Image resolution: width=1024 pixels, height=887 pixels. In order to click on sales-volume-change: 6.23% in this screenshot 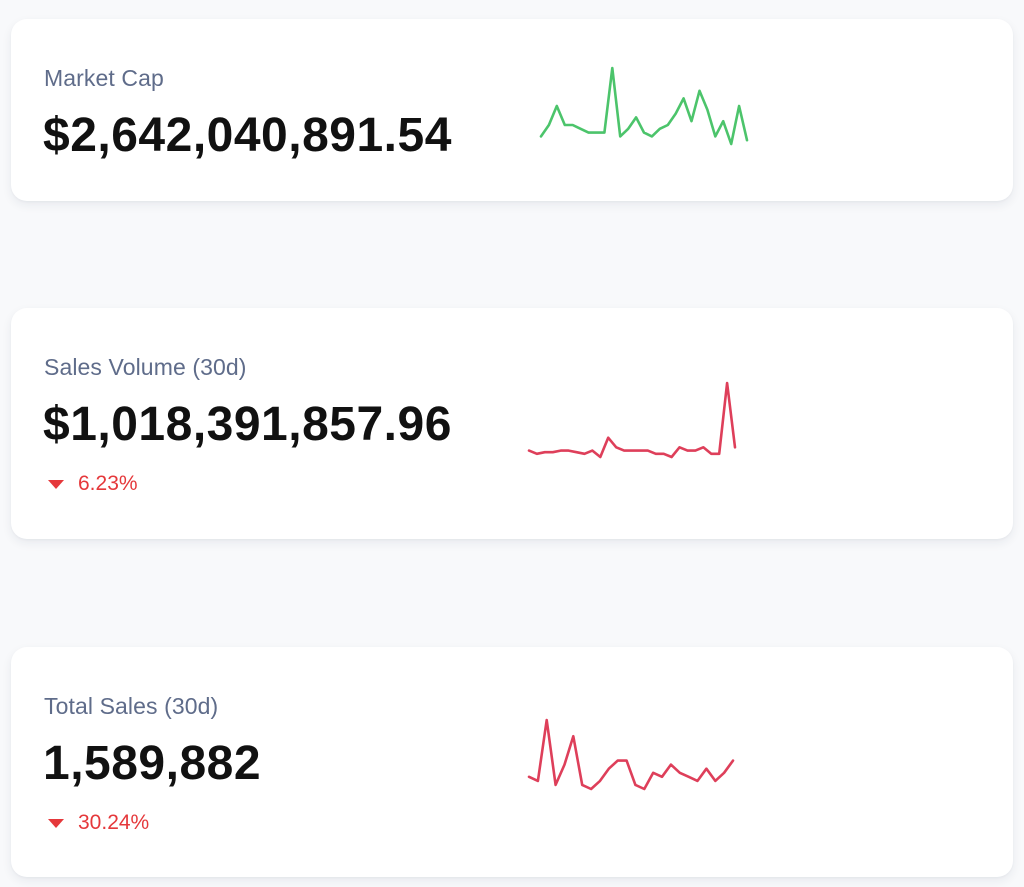, I will do `click(93, 484)`.